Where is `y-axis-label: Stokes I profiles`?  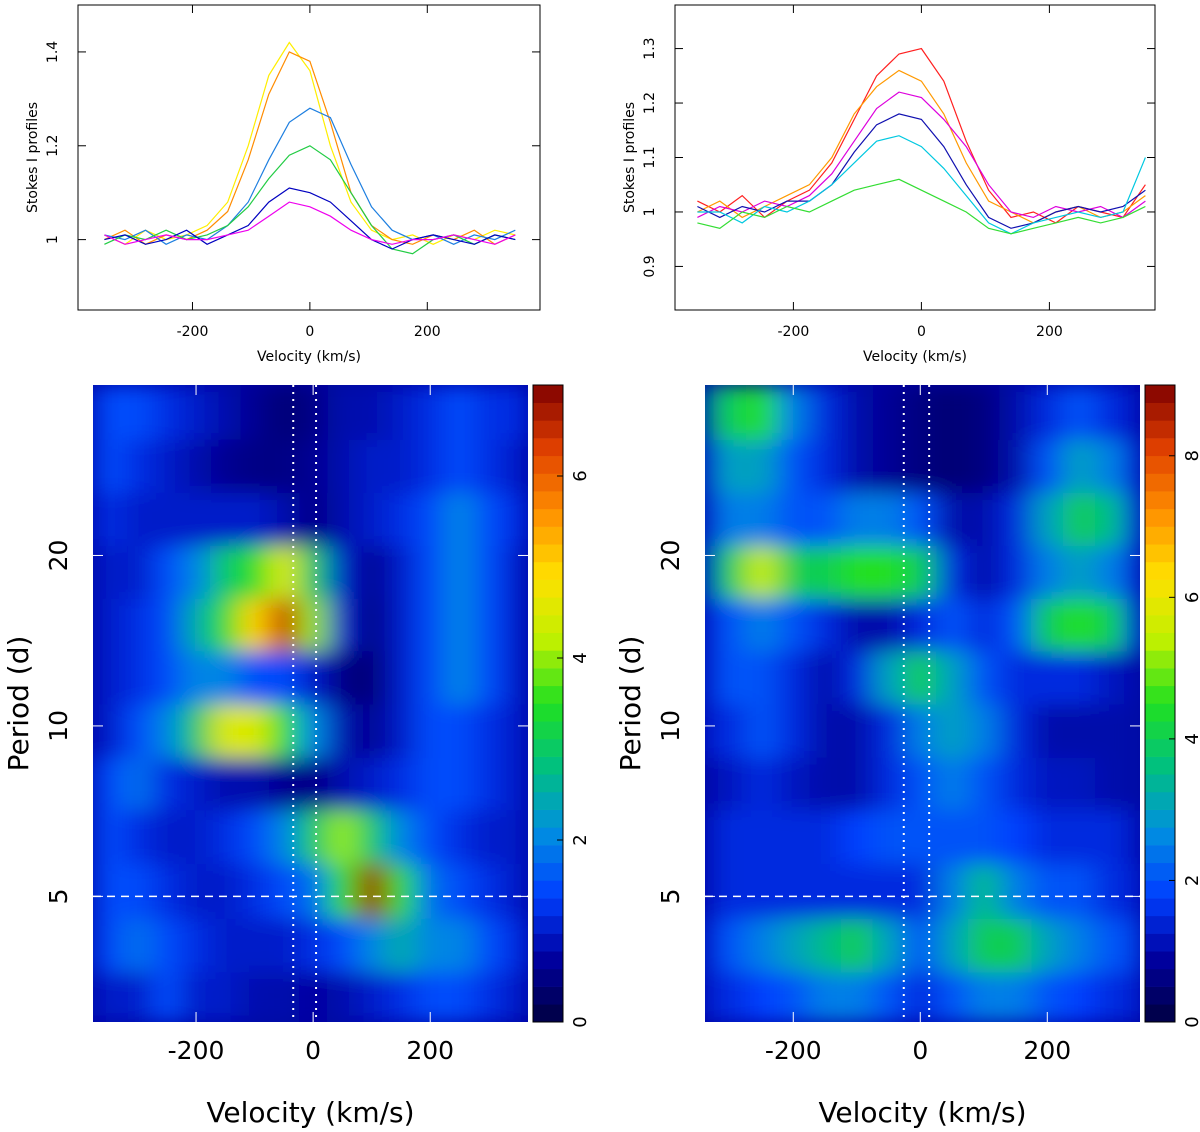
y-axis-label: Stokes I profiles is located at coordinates (630, 157).